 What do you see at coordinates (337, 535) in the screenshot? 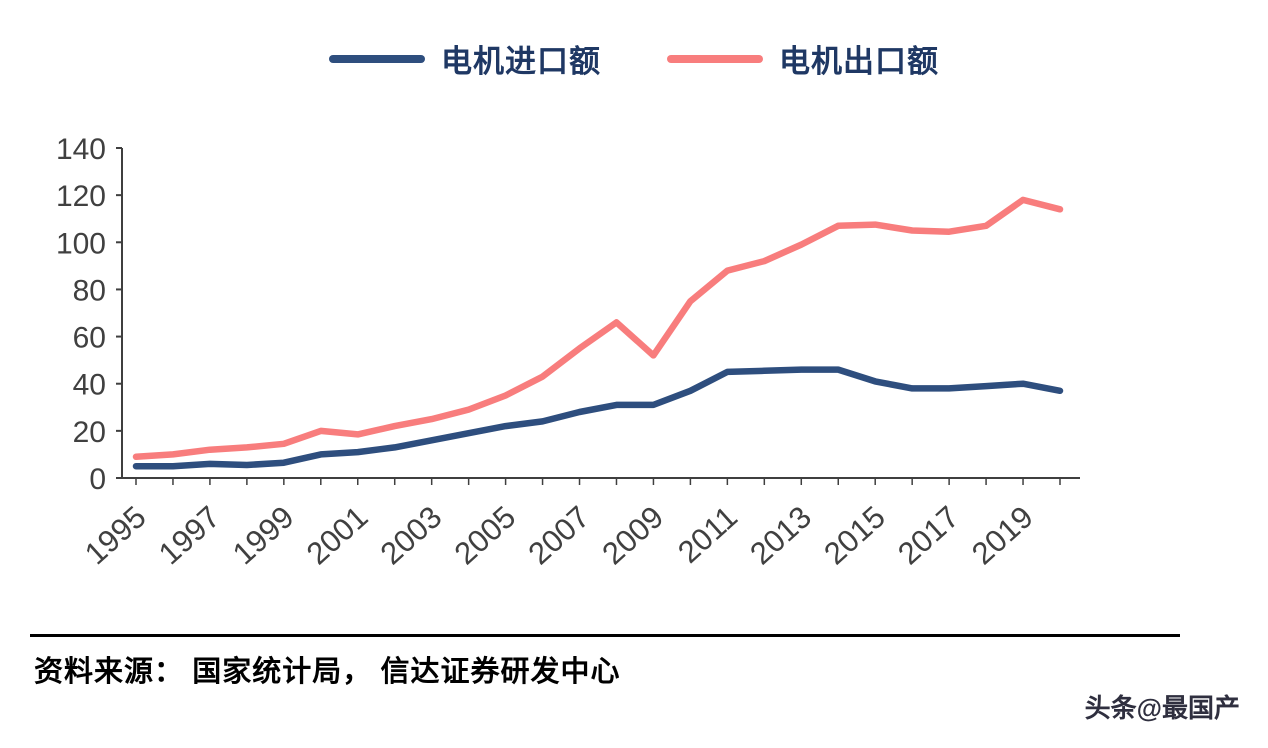
I see `svg-text: 2001` at bounding box center [337, 535].